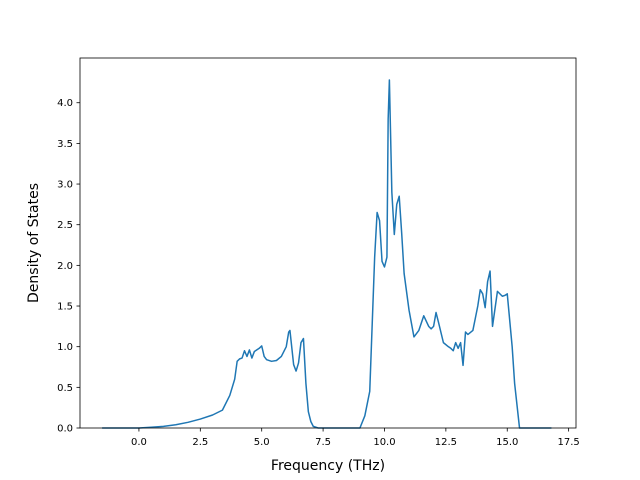 This screenshot has width=640, height=480. I want to click on y-tick-label: 0.5, so click(65, 388).